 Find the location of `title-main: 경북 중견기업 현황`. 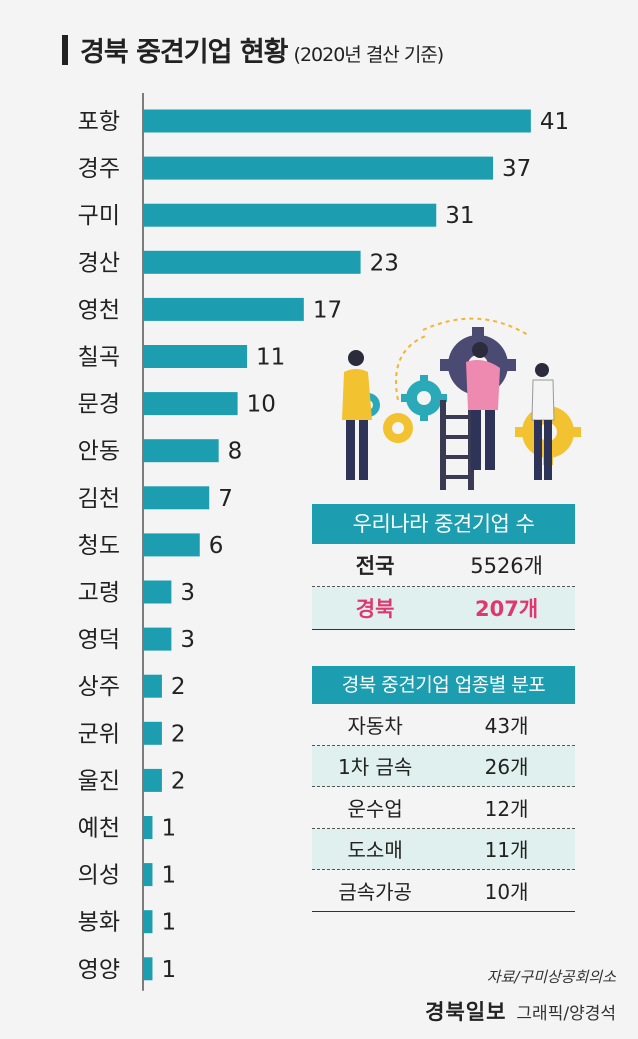

title-main: 경북 중견기업 현황 is located at coordinates (184, 52).